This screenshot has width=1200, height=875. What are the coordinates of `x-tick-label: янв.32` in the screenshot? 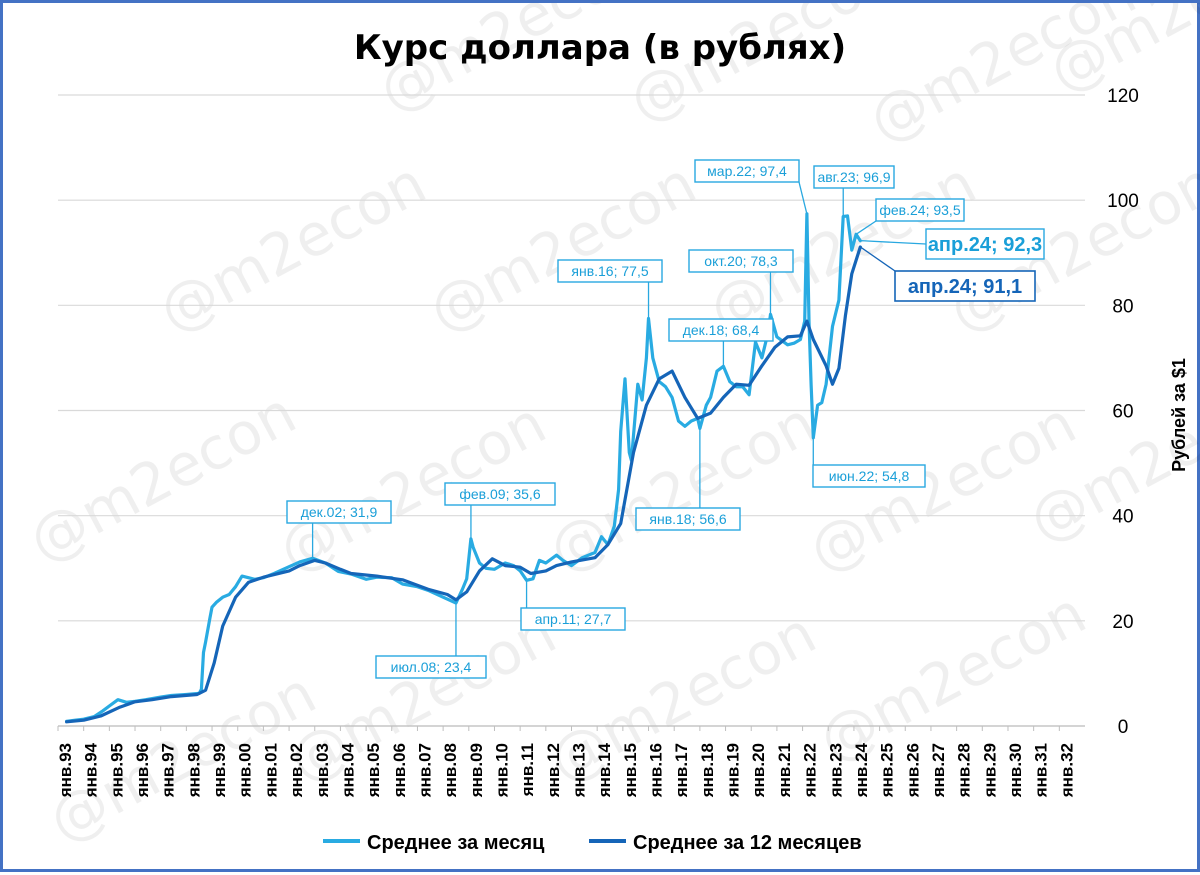 It's located at (1066, 770).